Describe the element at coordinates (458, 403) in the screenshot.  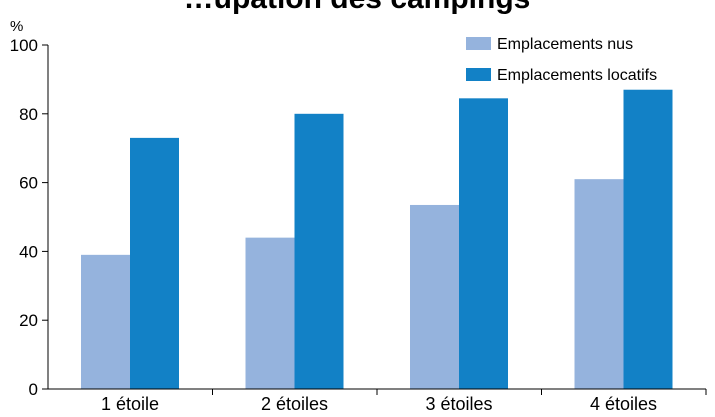
I see `x-tick-label-3-etoiles: 3 étoiles` at that location.